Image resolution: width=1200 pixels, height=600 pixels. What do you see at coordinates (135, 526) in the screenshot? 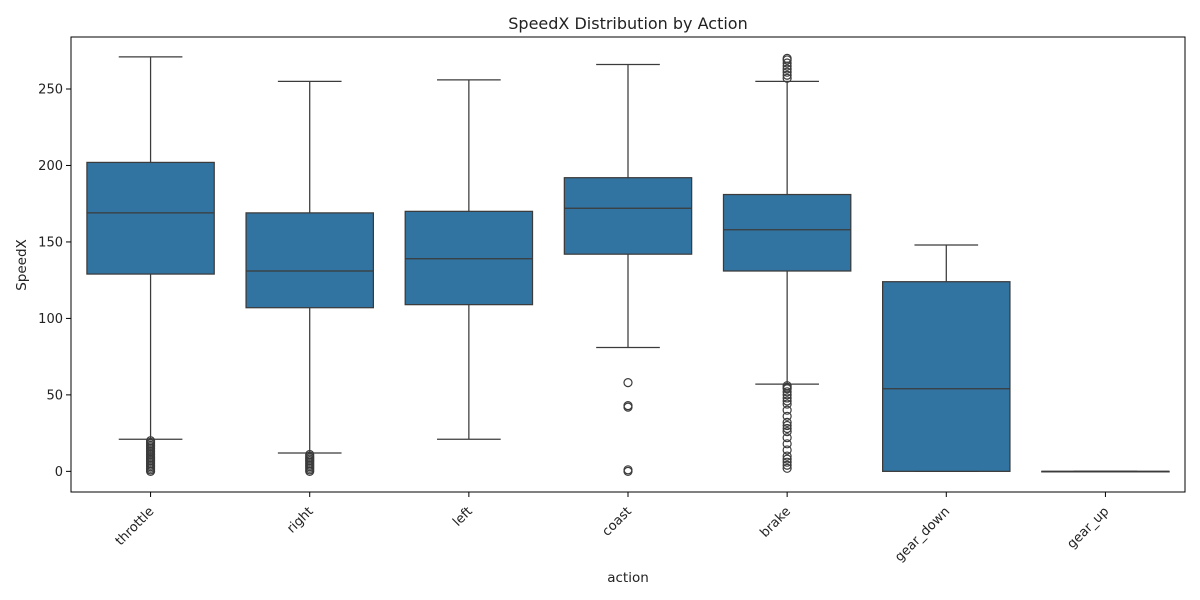
I see `x-tick-label: throttle` at bounding box center [135, 526].